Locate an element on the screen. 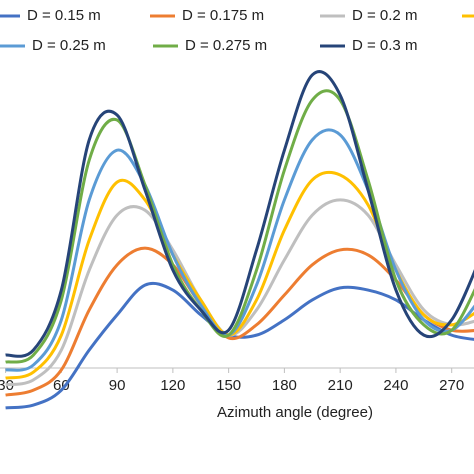 The image size is (474, 474). x-tick-label: 180 is located at coordinates (284, 385).